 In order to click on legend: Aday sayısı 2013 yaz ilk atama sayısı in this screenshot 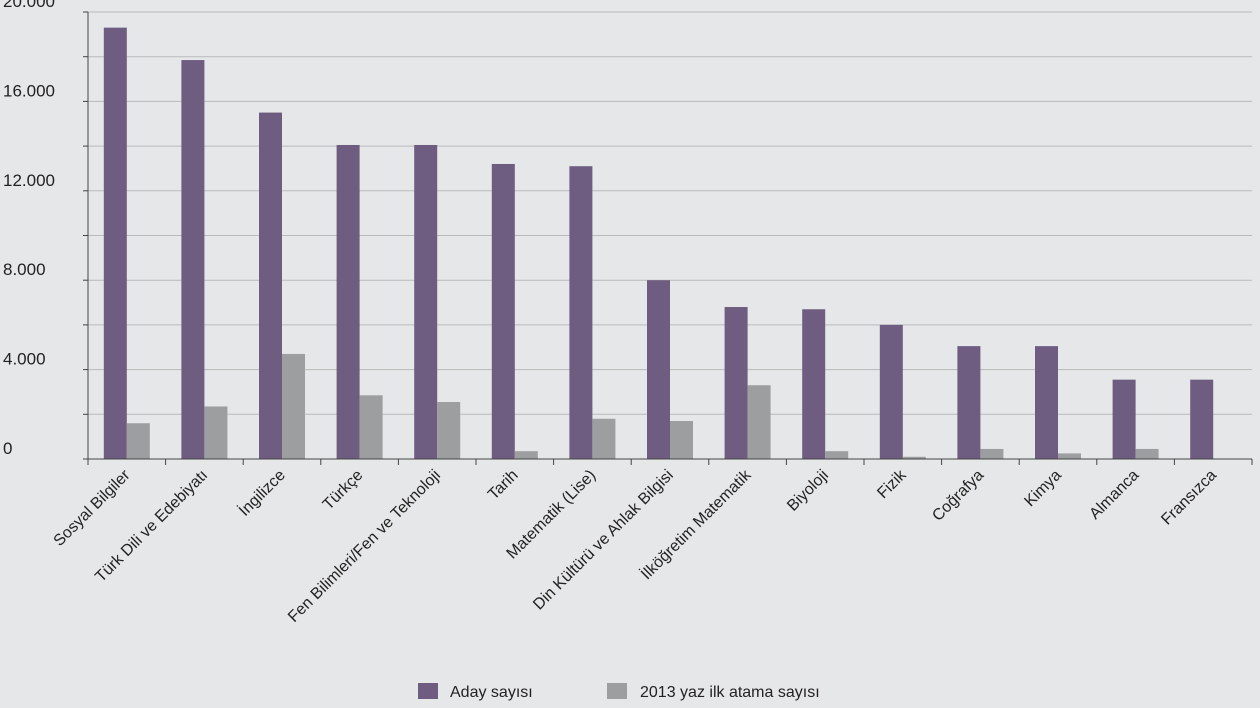, I will do `click(619, 692)`.